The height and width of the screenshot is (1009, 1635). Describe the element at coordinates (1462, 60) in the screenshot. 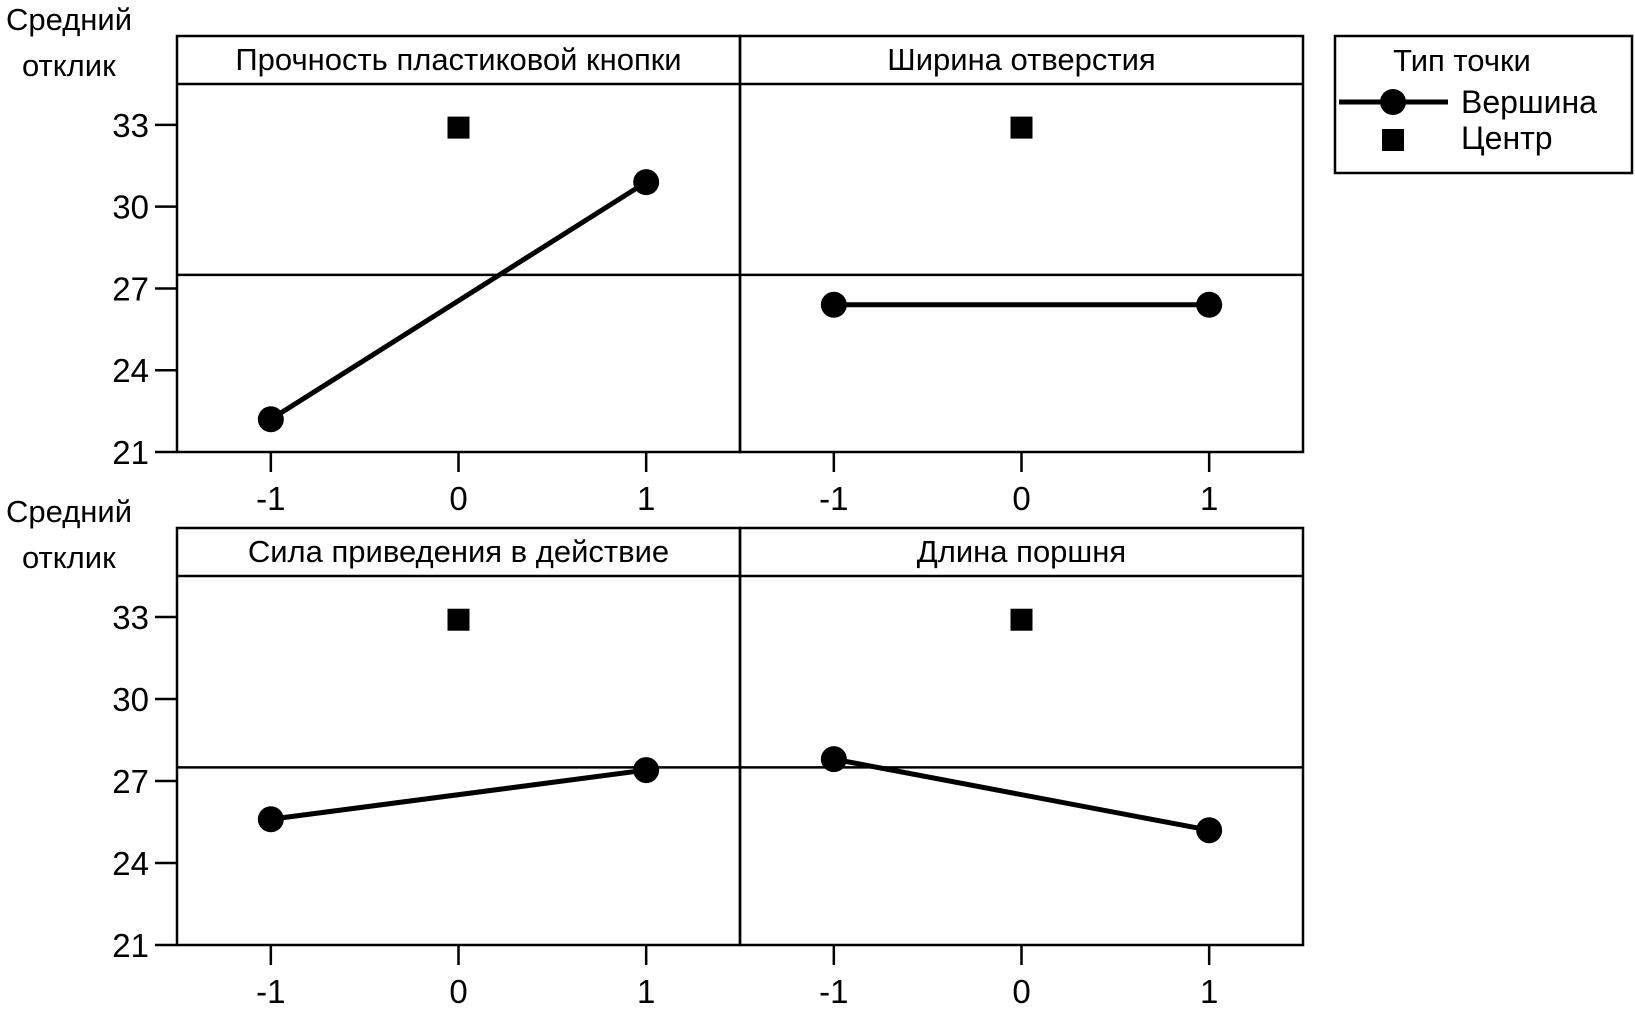

I see `legend-title: Тип точки` at that location.